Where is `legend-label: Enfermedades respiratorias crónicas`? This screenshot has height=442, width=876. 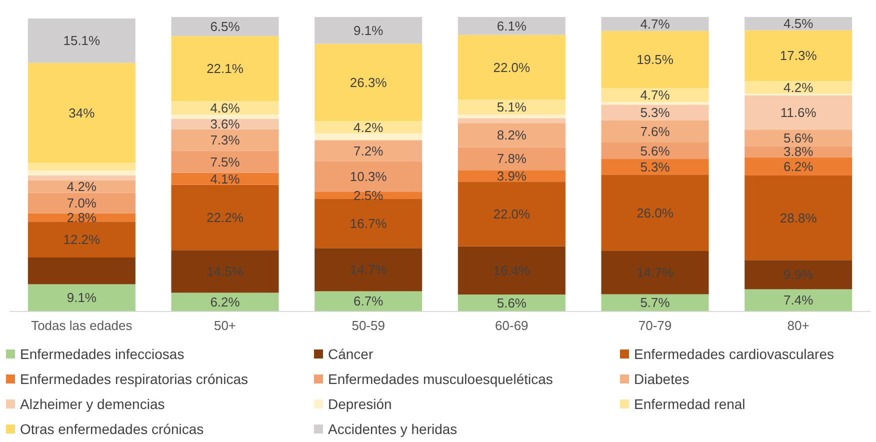 legend-label: Enfermedades respiratorias crónicas is located at coordinates (134, 379).